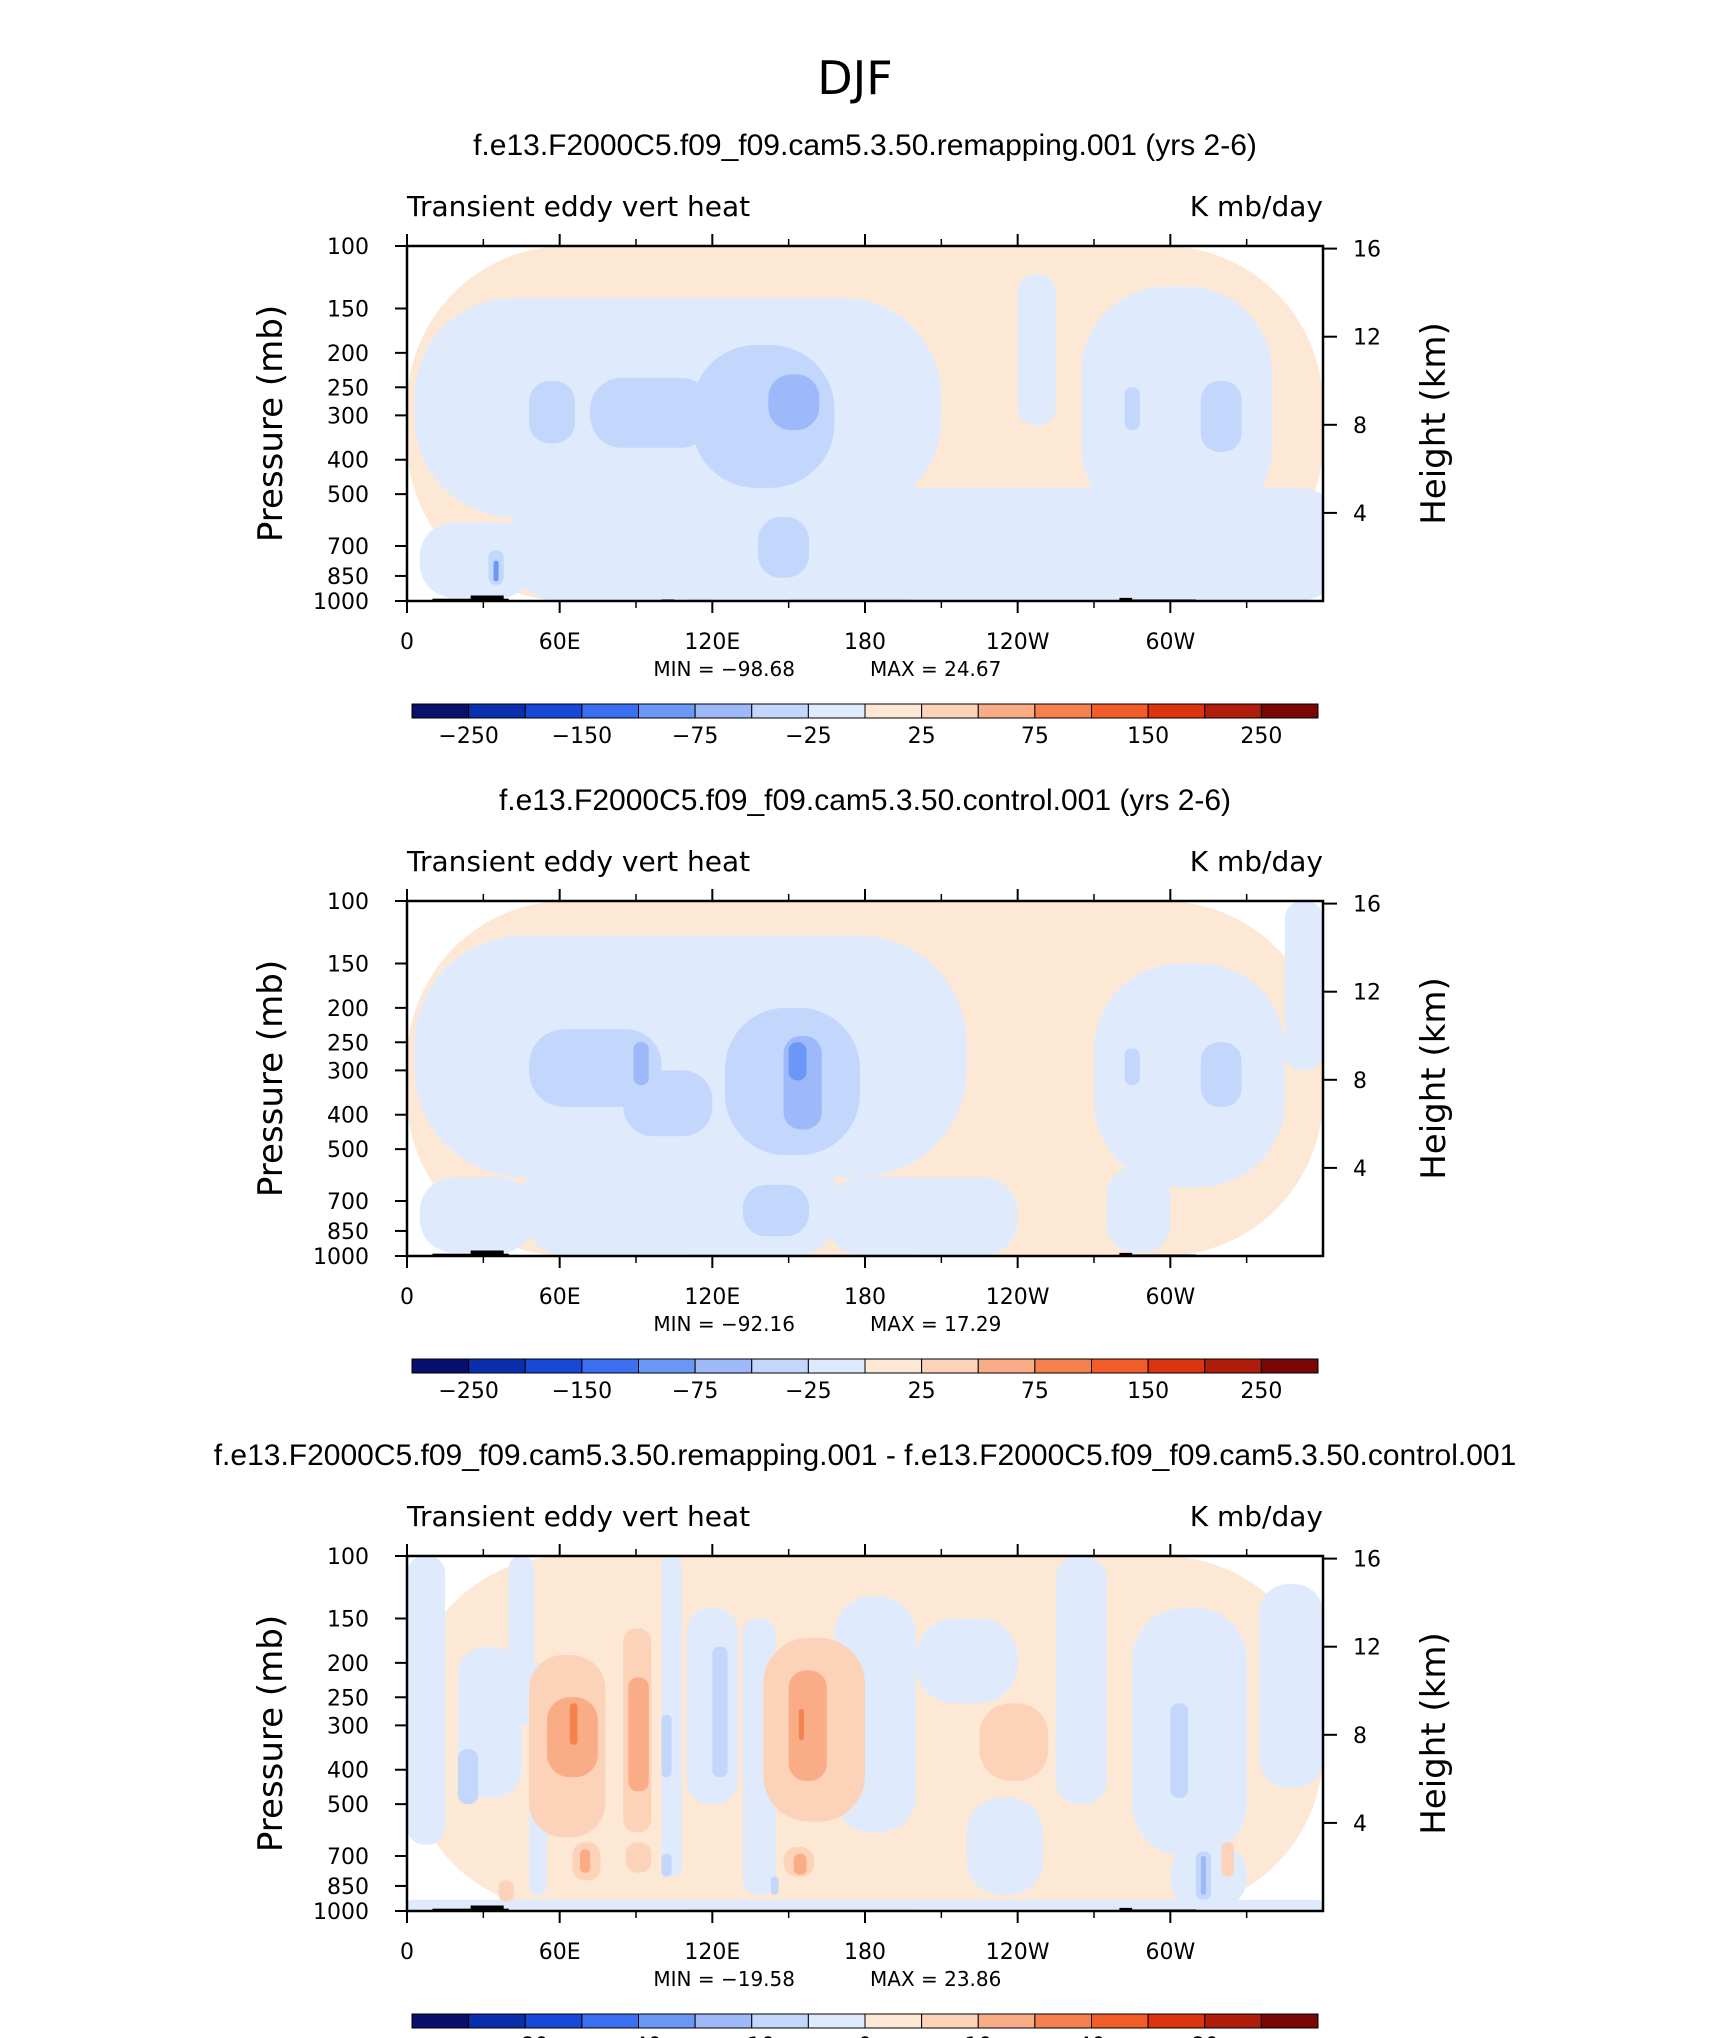 This screenshot has height=2038, width=1710. Describe the element at coordinates (1360, 1824) in the screenshot. I see `y2-tick-label: 4` at that location.